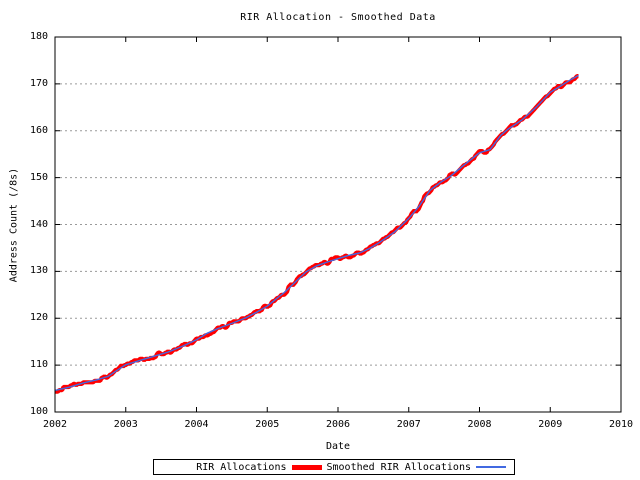 The height and width of the screenshot is (480, 640). Describe the element at coordinates (38, 36) in the screenshot. I see `y-tick-label-180: 180` at that location.